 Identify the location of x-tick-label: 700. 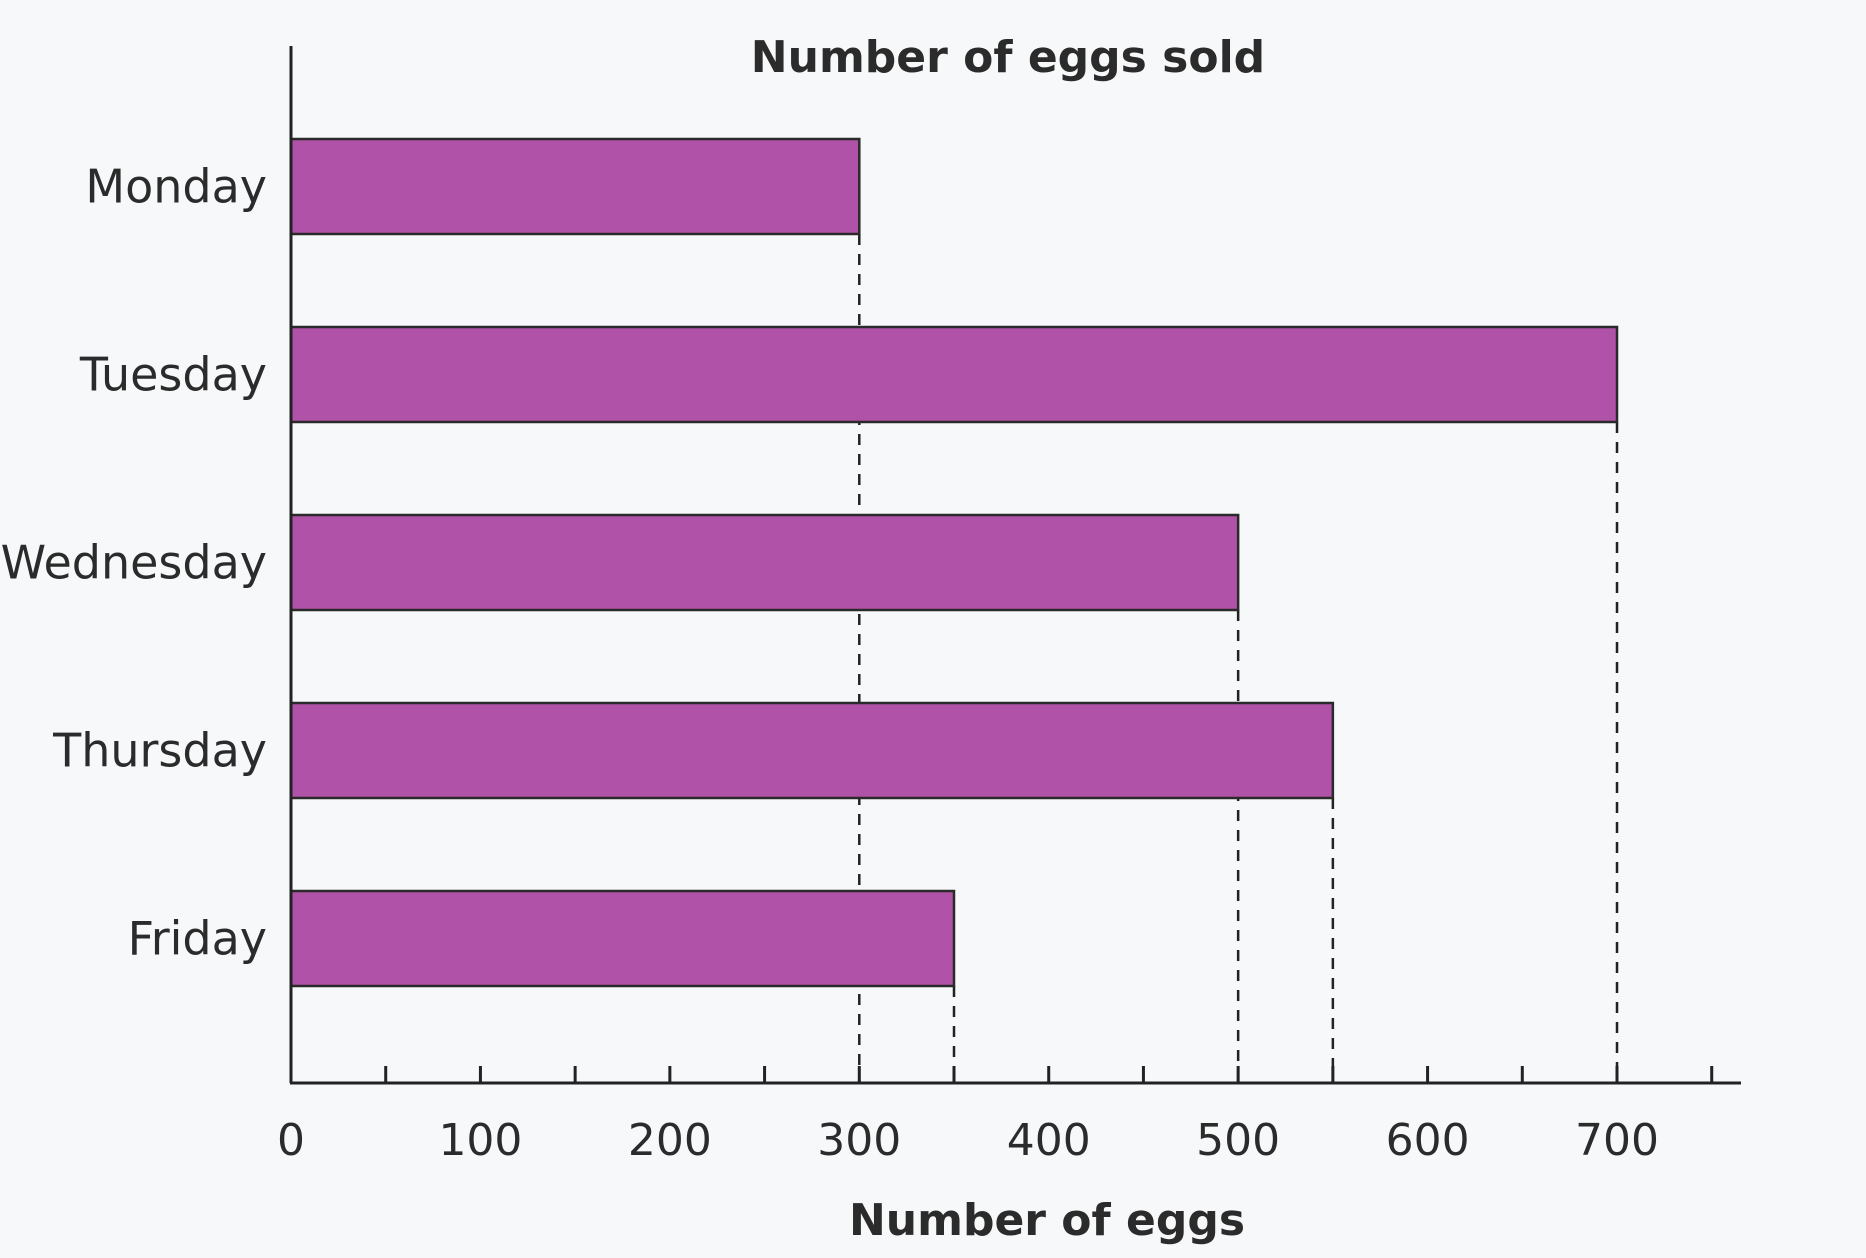
(1617, 1140).